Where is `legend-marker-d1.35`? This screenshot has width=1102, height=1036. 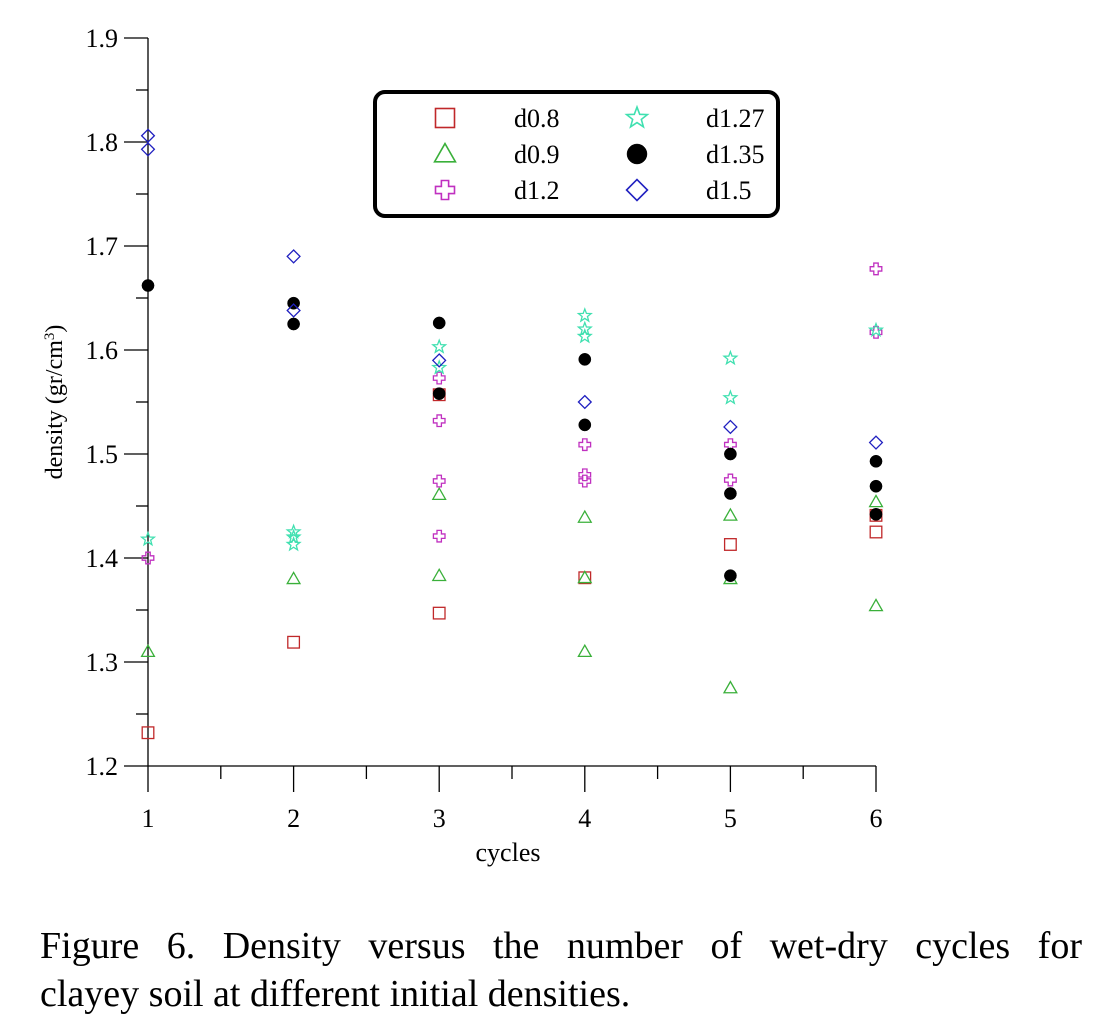
legend-marker-d1.35 is located at coordinates (637, 154).